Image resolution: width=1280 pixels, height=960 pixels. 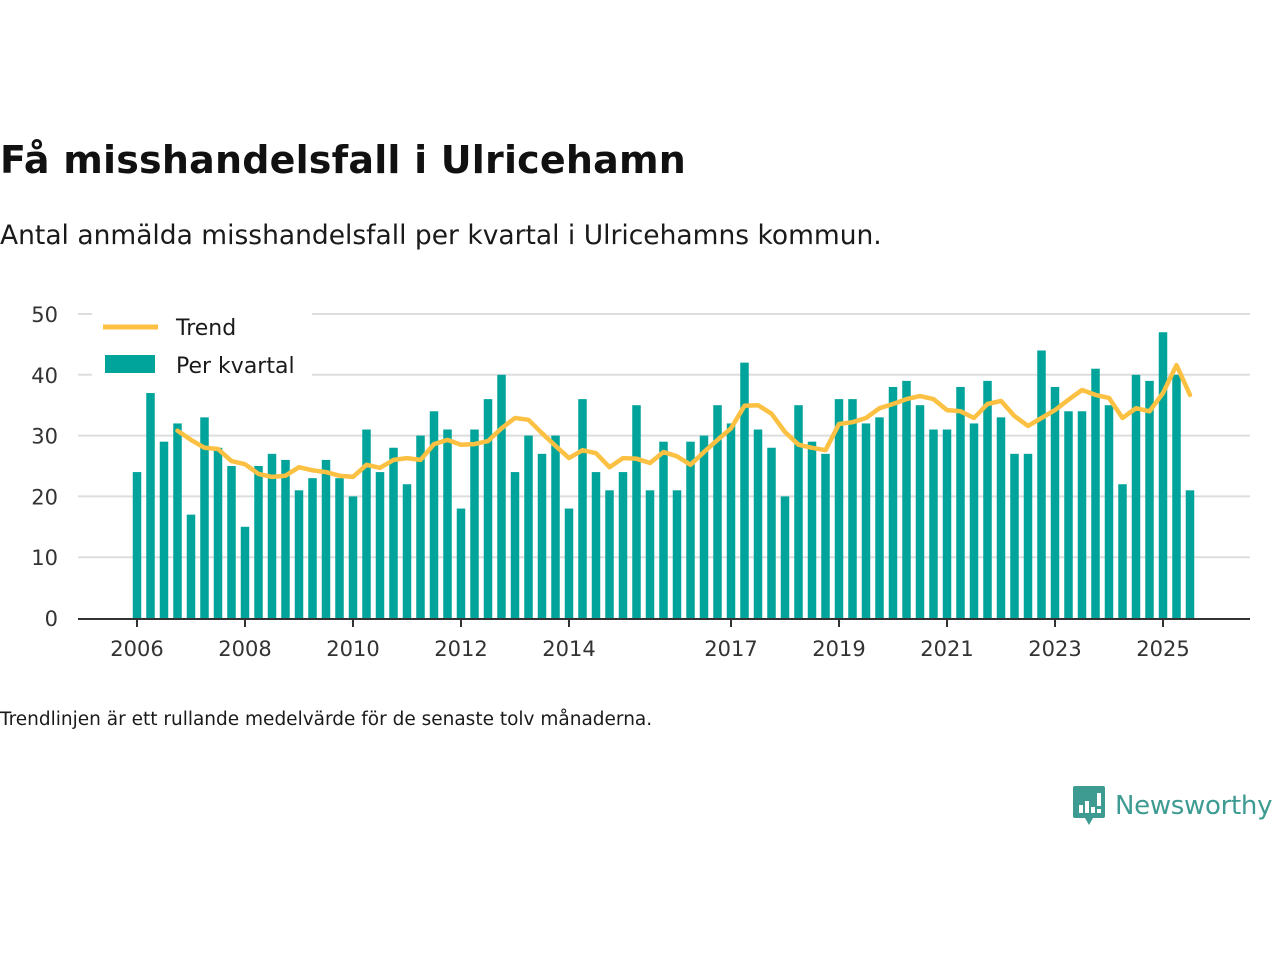 I want to click on line-series-trend, so click(x=684, y=421).